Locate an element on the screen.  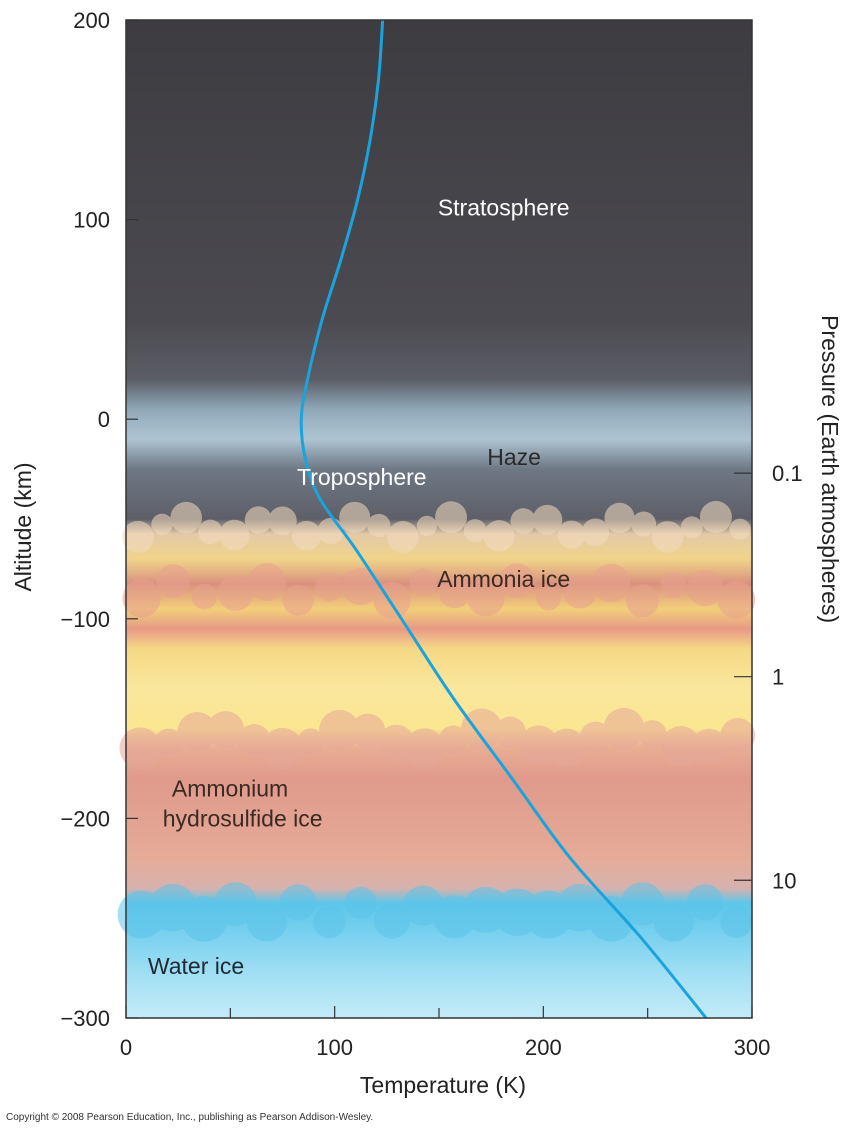
y-tick-label: −200 is located at coordinates (85, 818).